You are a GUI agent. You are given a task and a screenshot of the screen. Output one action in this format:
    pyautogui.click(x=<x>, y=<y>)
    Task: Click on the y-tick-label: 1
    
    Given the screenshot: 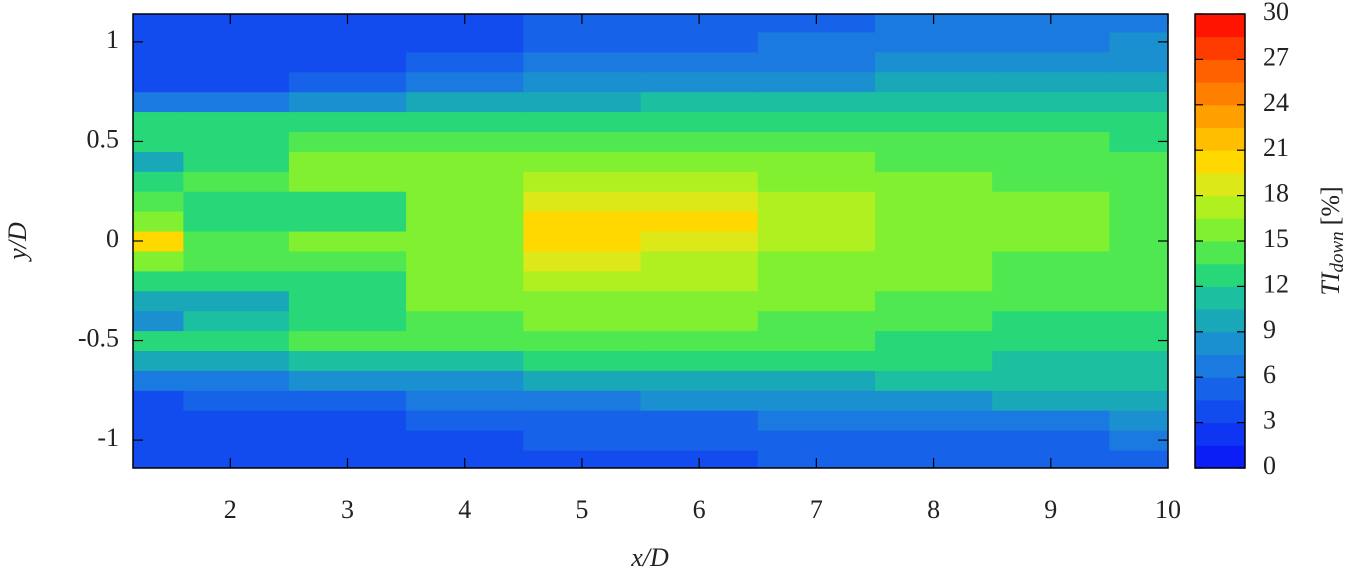 What is the action you would take?
    pyautogui.click(x=112, y=39)
    